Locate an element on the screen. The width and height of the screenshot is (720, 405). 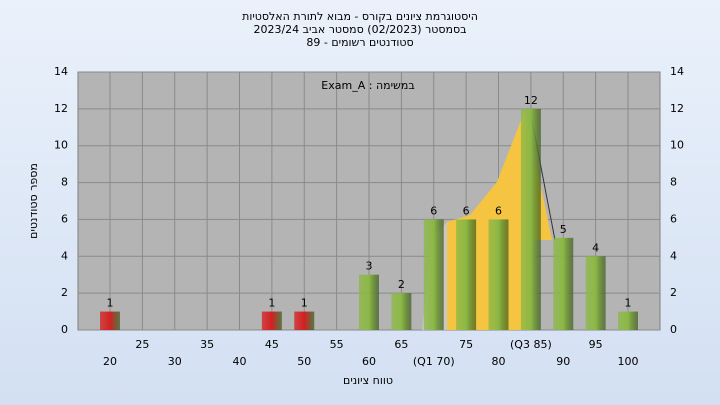
y2-tick-label: 0 is located at coordinates (673, 329).